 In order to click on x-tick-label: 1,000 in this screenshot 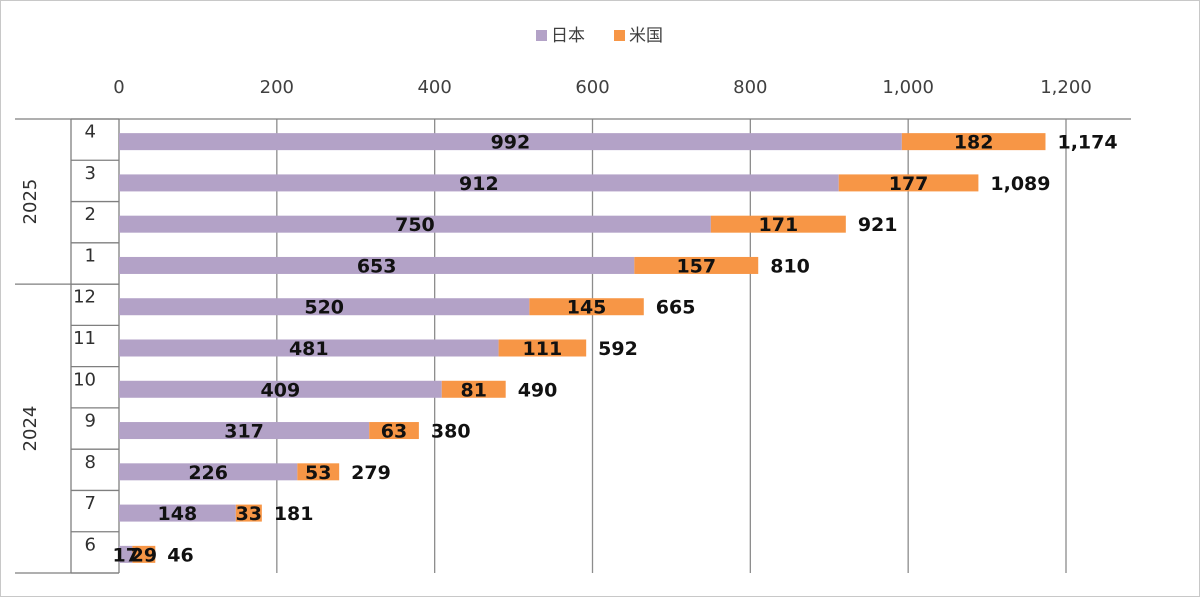, I will do `click(908, 87)`.